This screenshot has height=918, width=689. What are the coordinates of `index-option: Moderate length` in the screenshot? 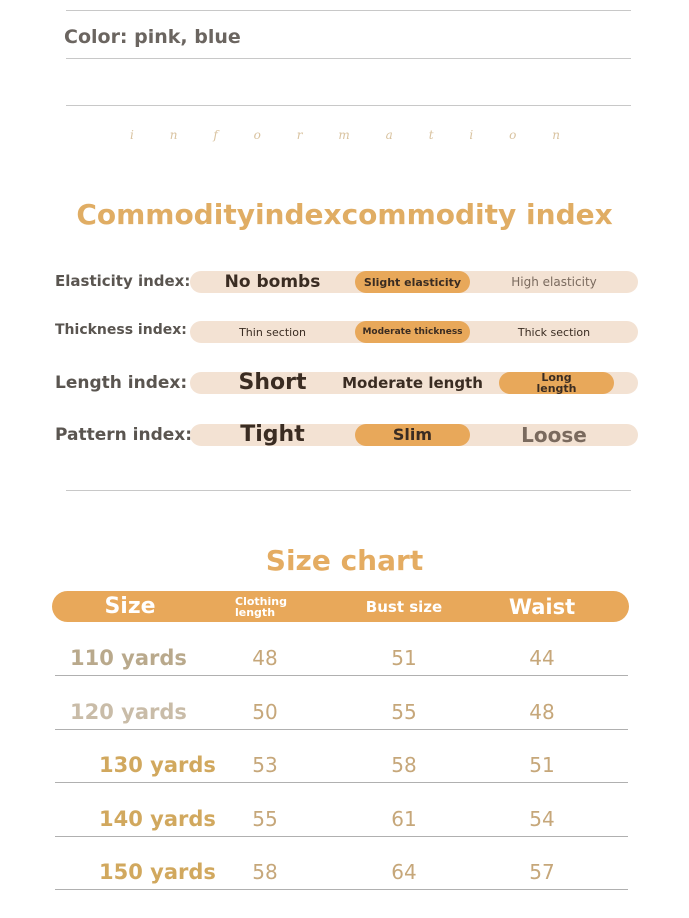 It's located at (412, 382).